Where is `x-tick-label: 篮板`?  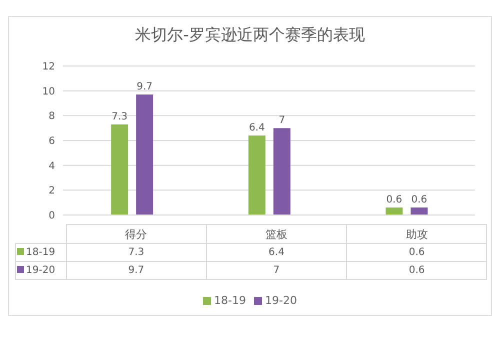 x-tick-label: 篮板 is located at coordinates (276, 234).